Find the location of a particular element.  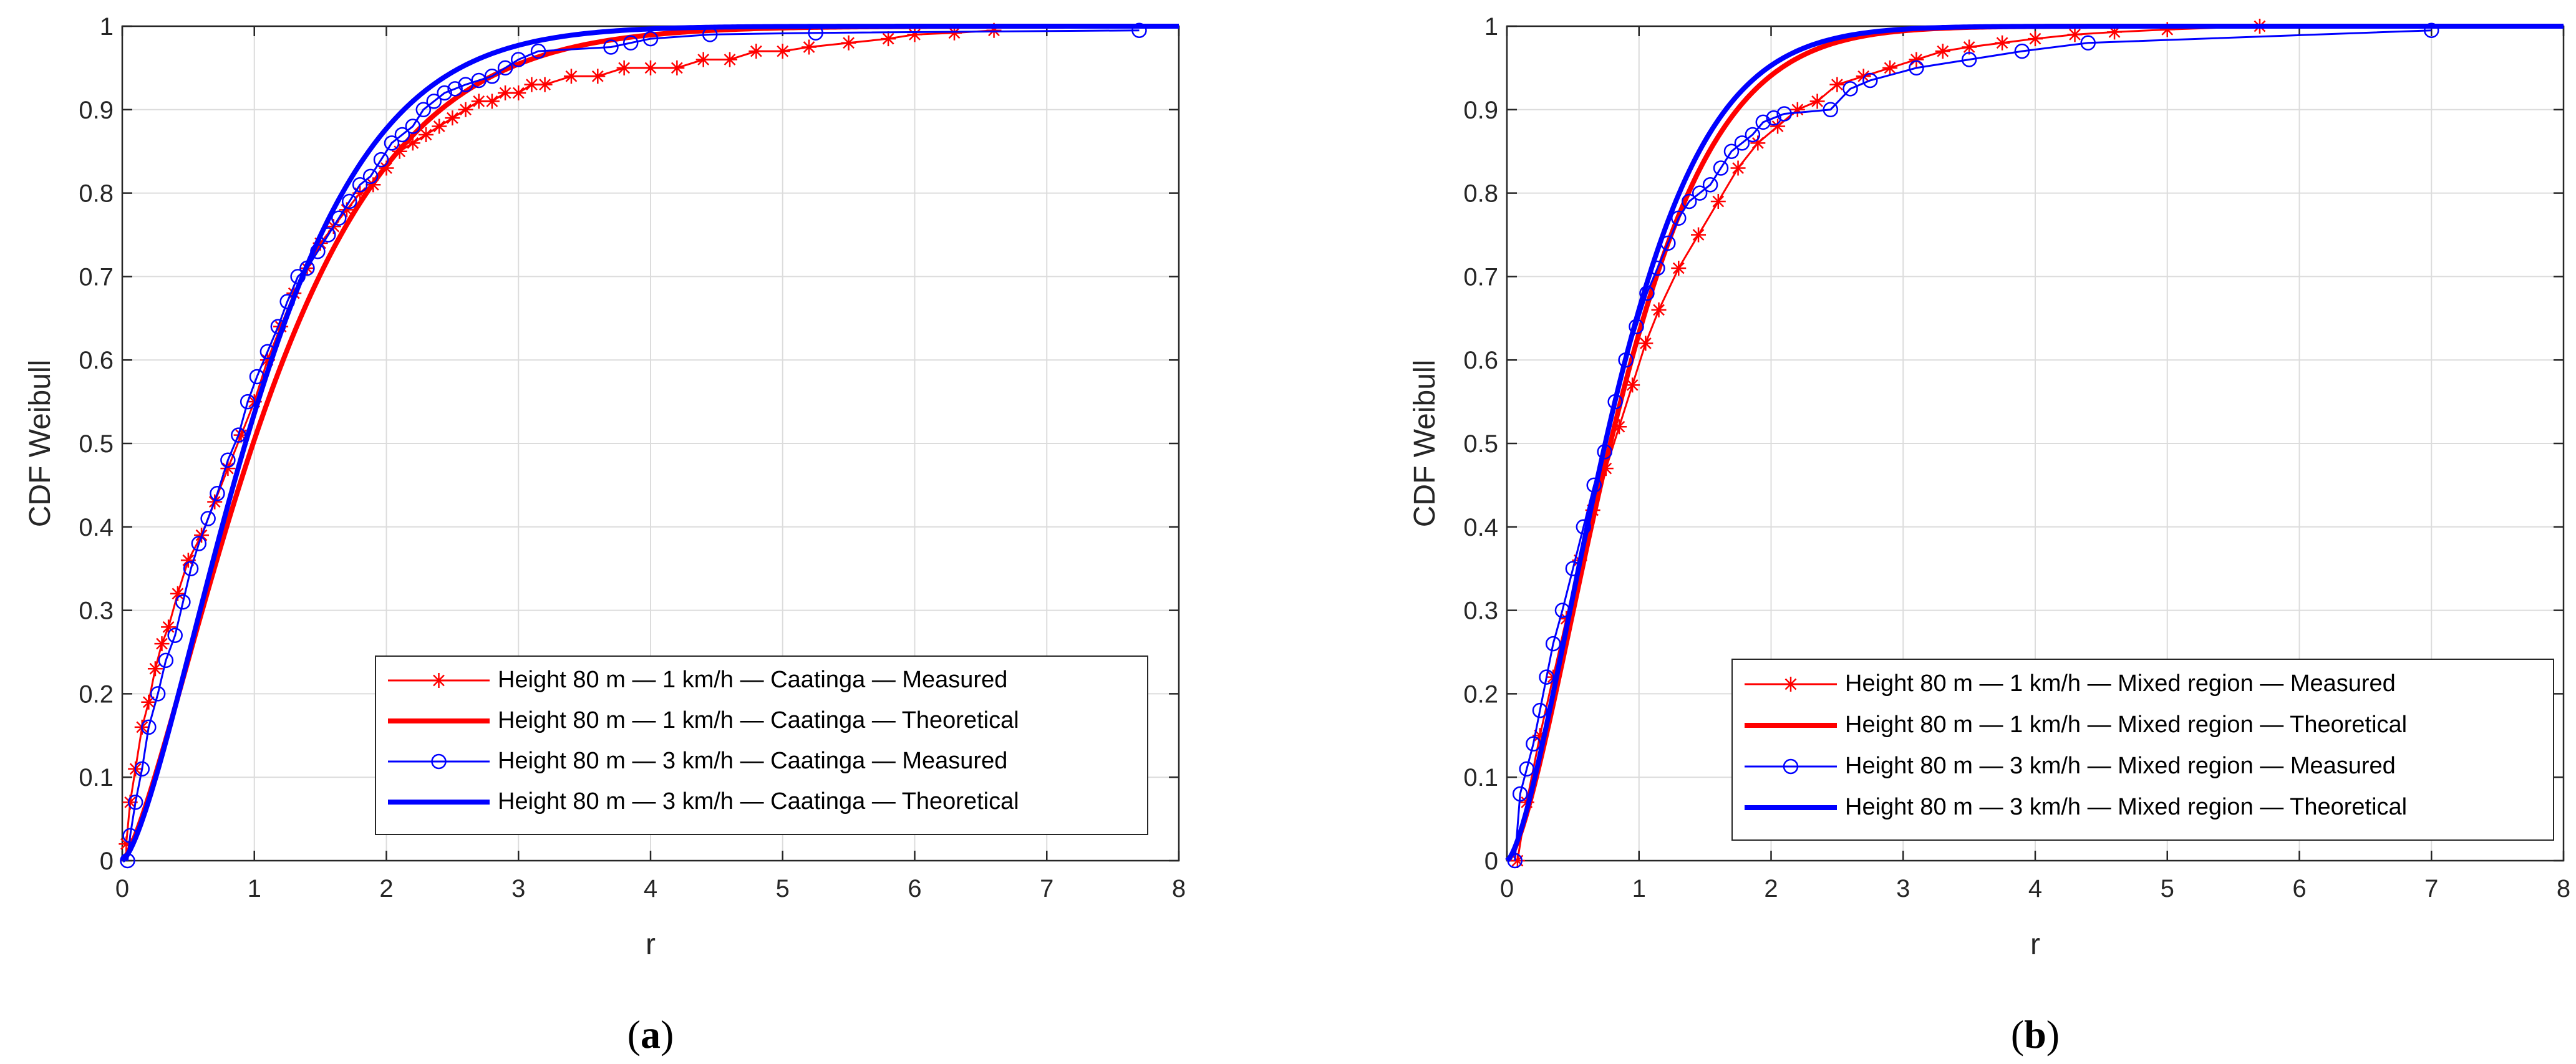

xtick-labels-a: 0 1 2 3 4 5 6 7 8 is located at coordinates (650, 888).